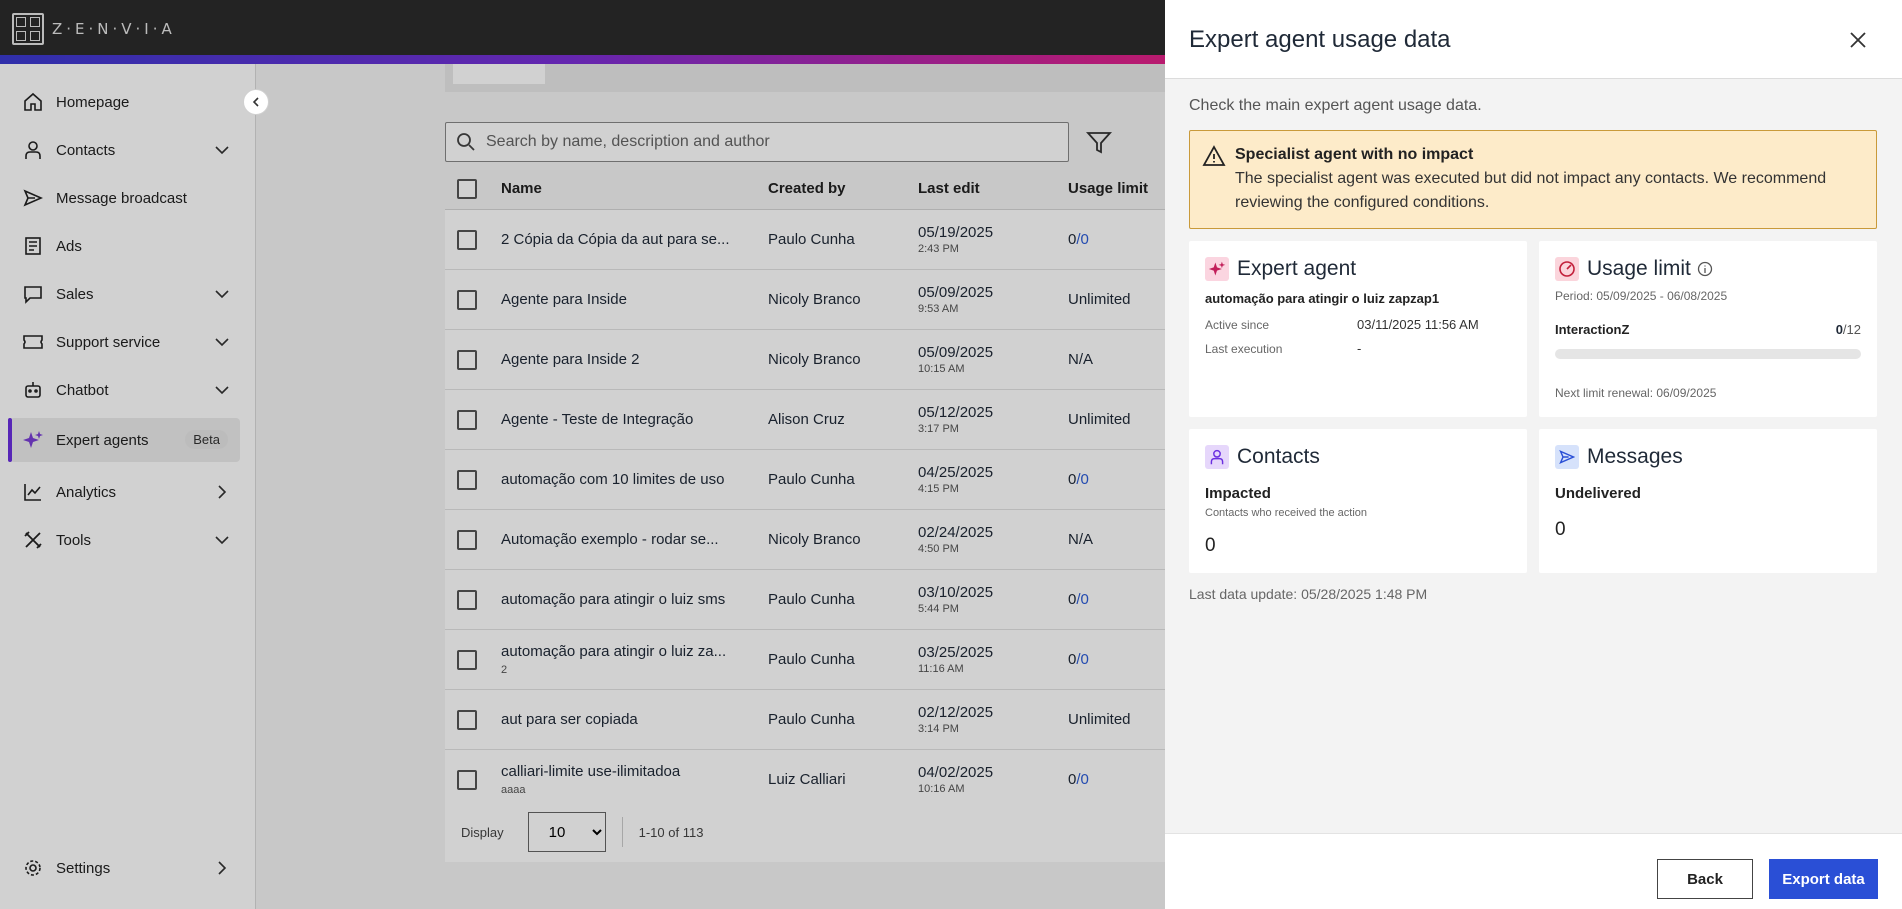 This screenshot has height=909, width=1902. What do you see at coordinates (1237, 325) in the screenshot?
I see `active-since-label: Active since` at bounding box center [1237, 325].